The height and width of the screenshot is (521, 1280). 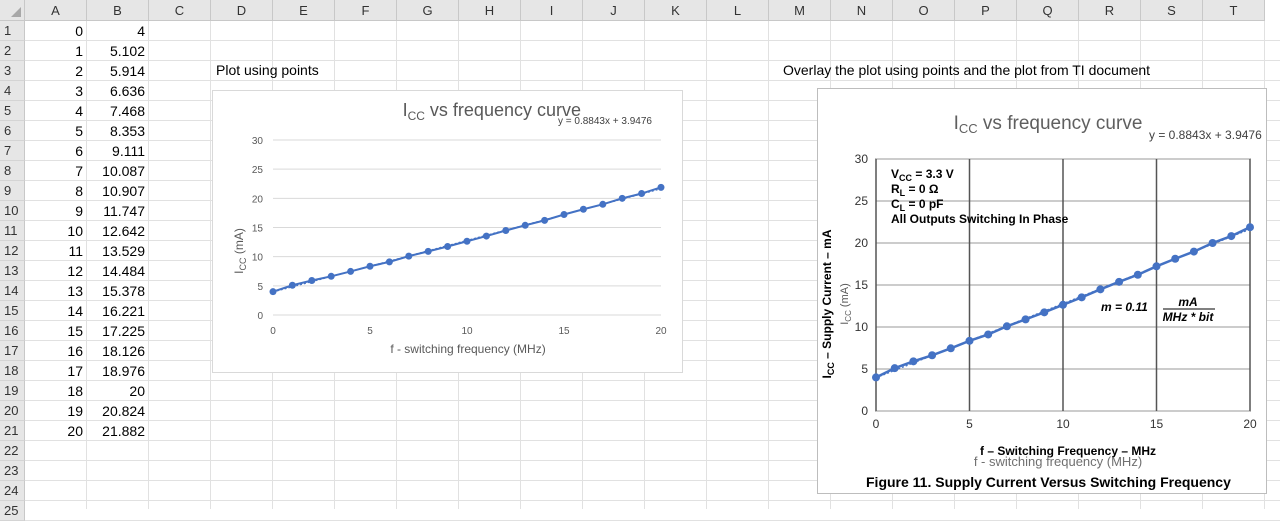 I want to click on cell-a15: 14, so click(x=75, y=311).